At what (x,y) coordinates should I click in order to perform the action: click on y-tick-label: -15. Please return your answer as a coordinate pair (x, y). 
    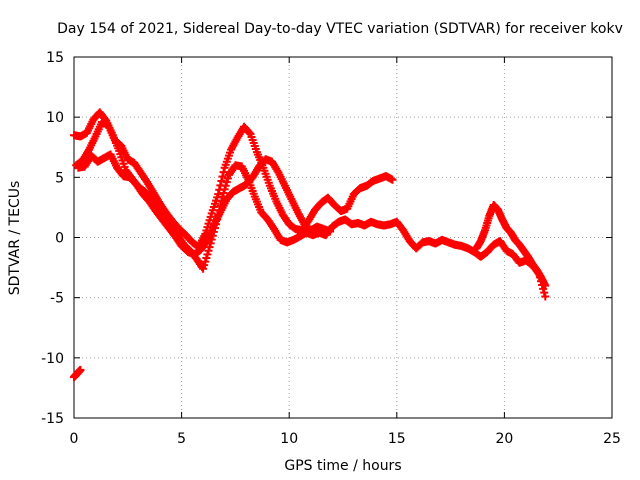
    Looking at the image, I should click on (52, 419).